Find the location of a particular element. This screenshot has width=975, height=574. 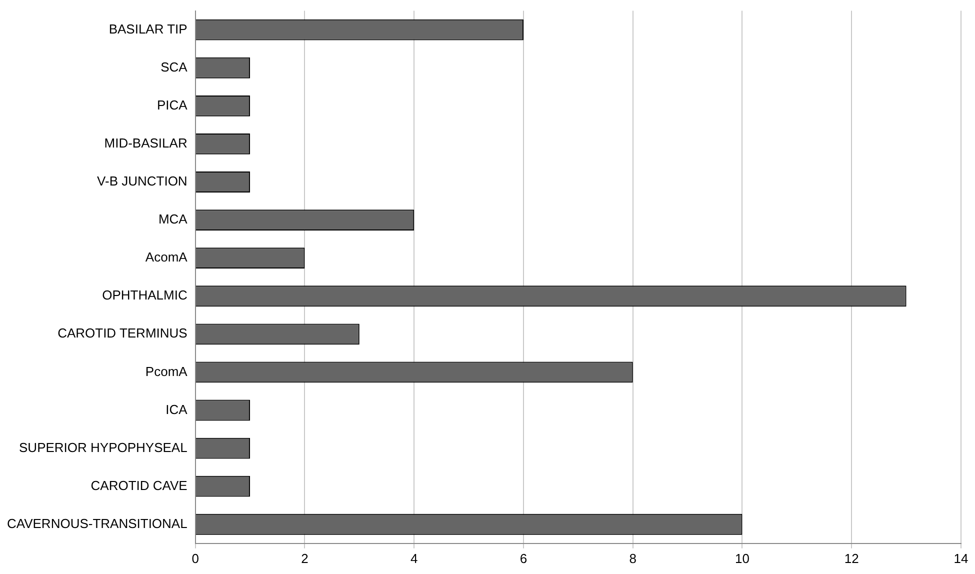

y-tick-label: CAROTID TERMINUS is located at coordinates (123, 333).